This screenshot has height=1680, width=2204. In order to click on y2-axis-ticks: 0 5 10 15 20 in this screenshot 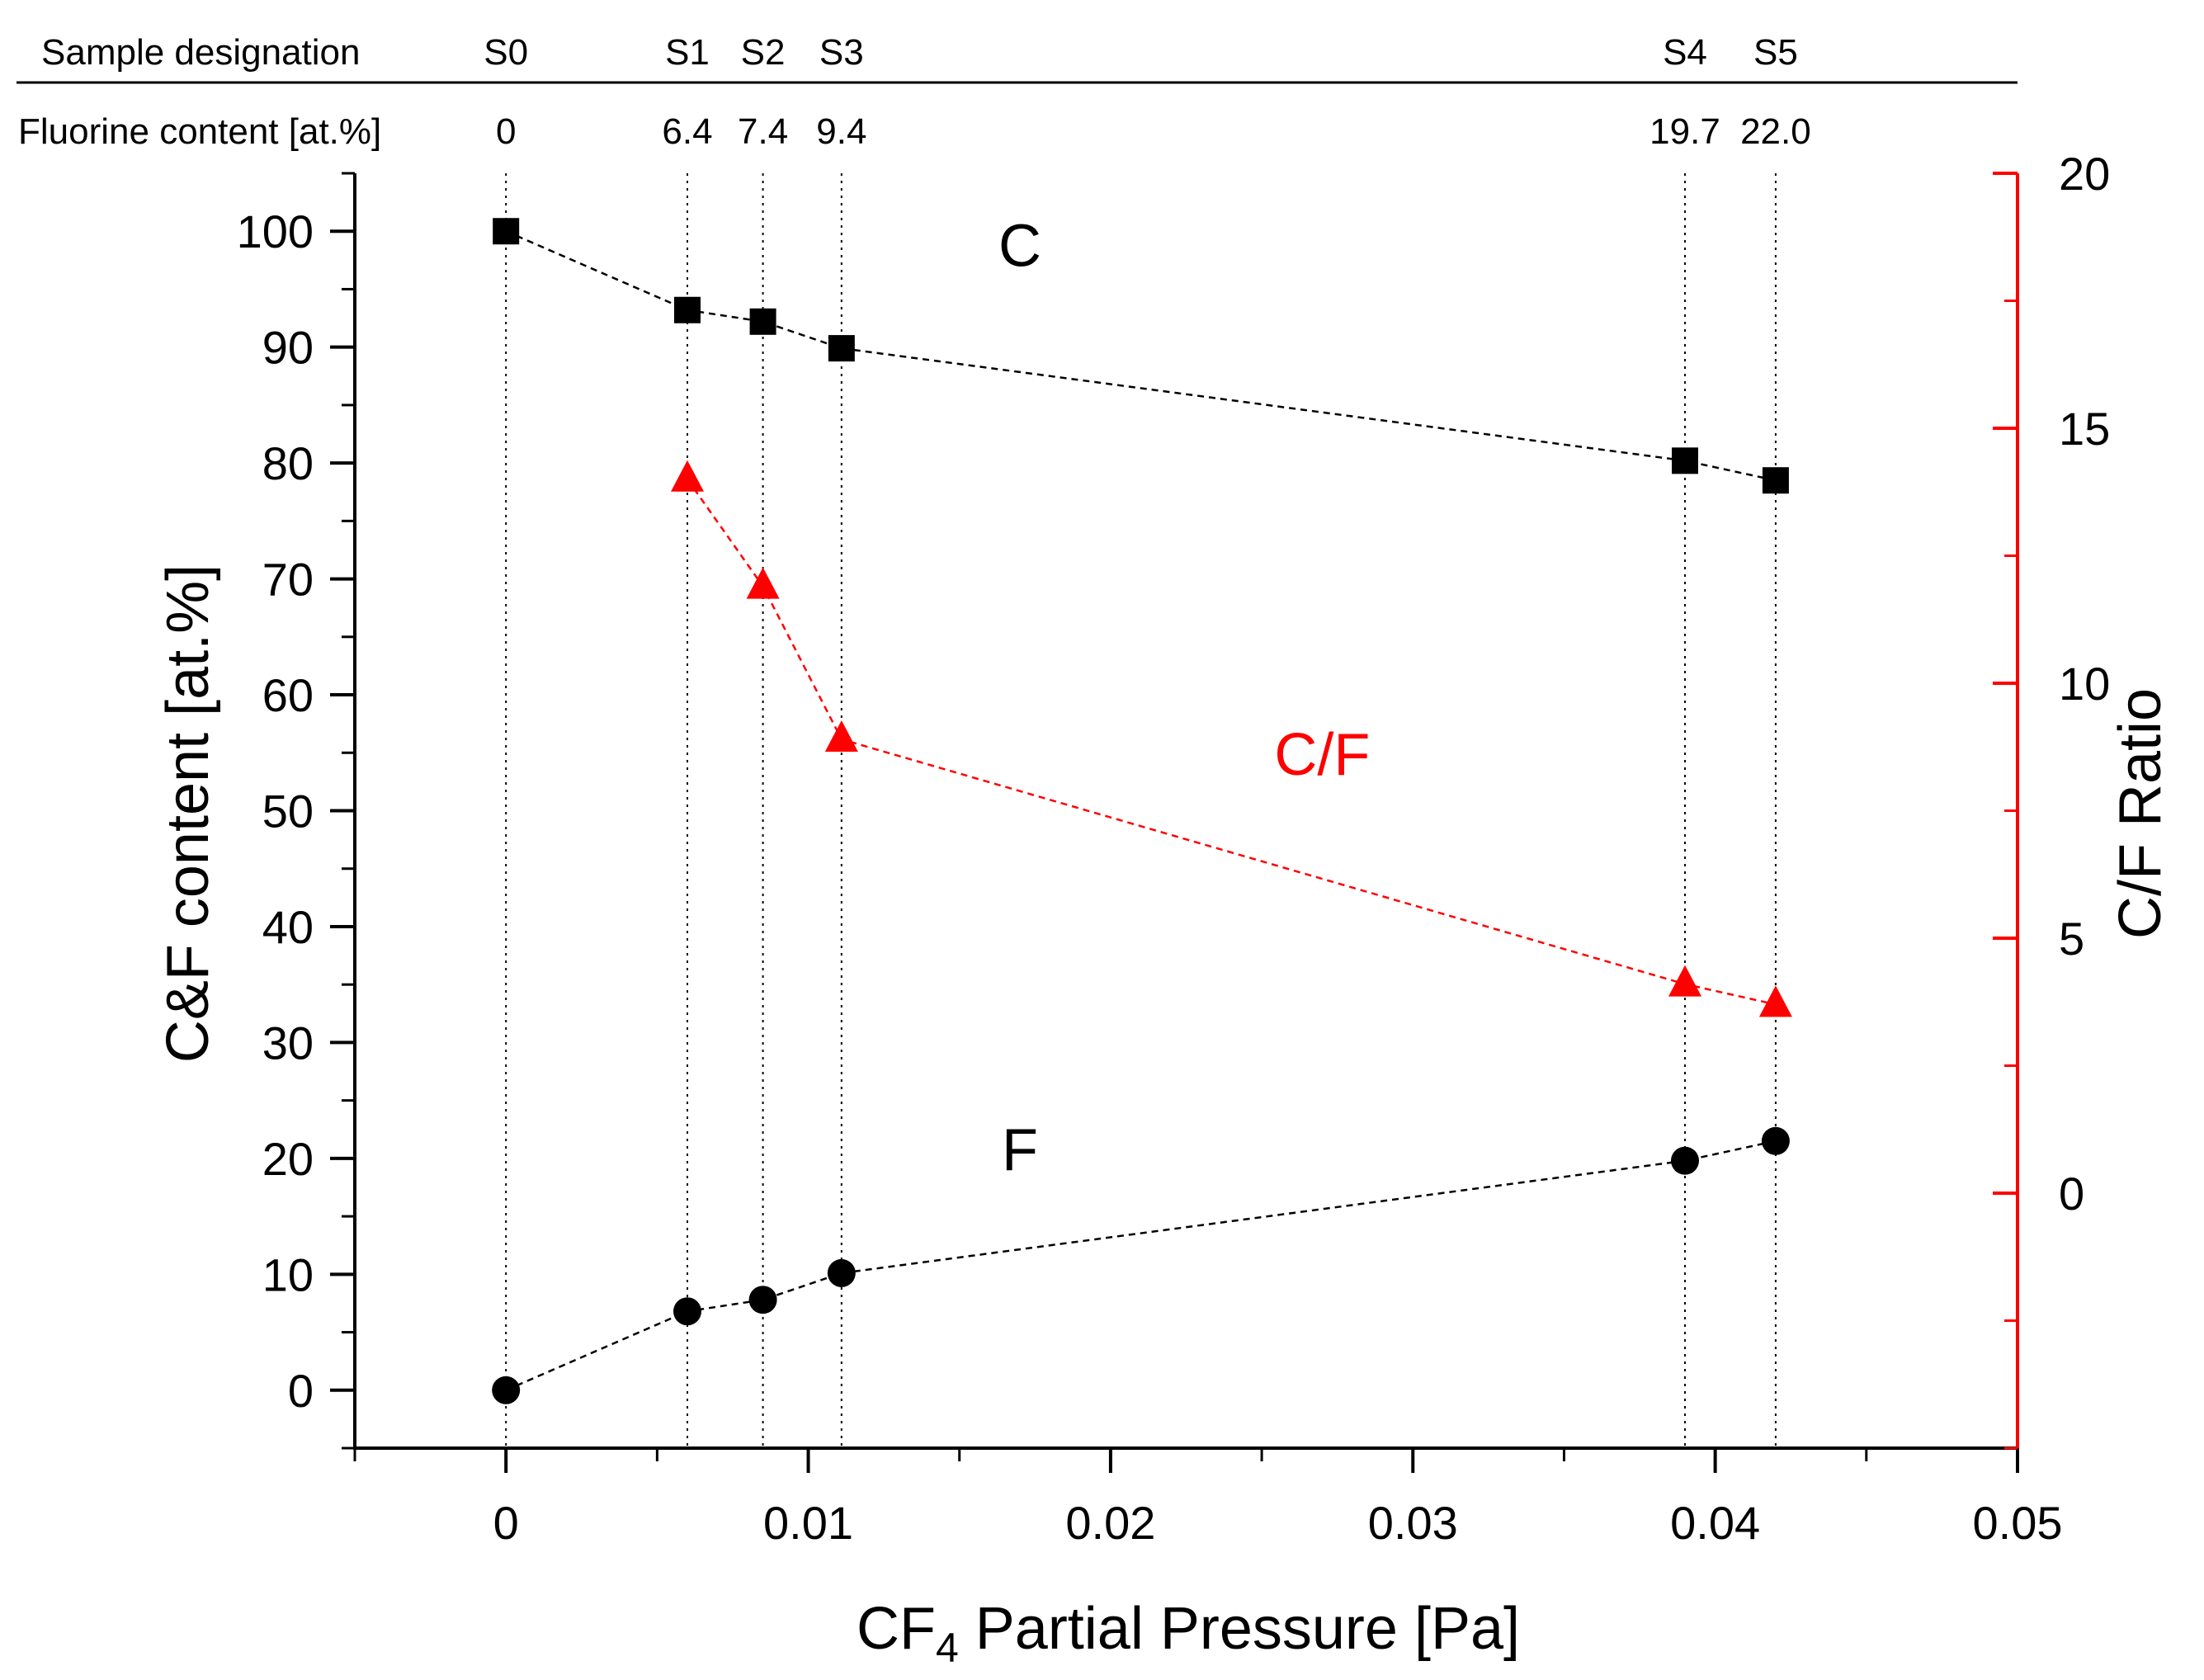, I will do `click(2051, 799)`.